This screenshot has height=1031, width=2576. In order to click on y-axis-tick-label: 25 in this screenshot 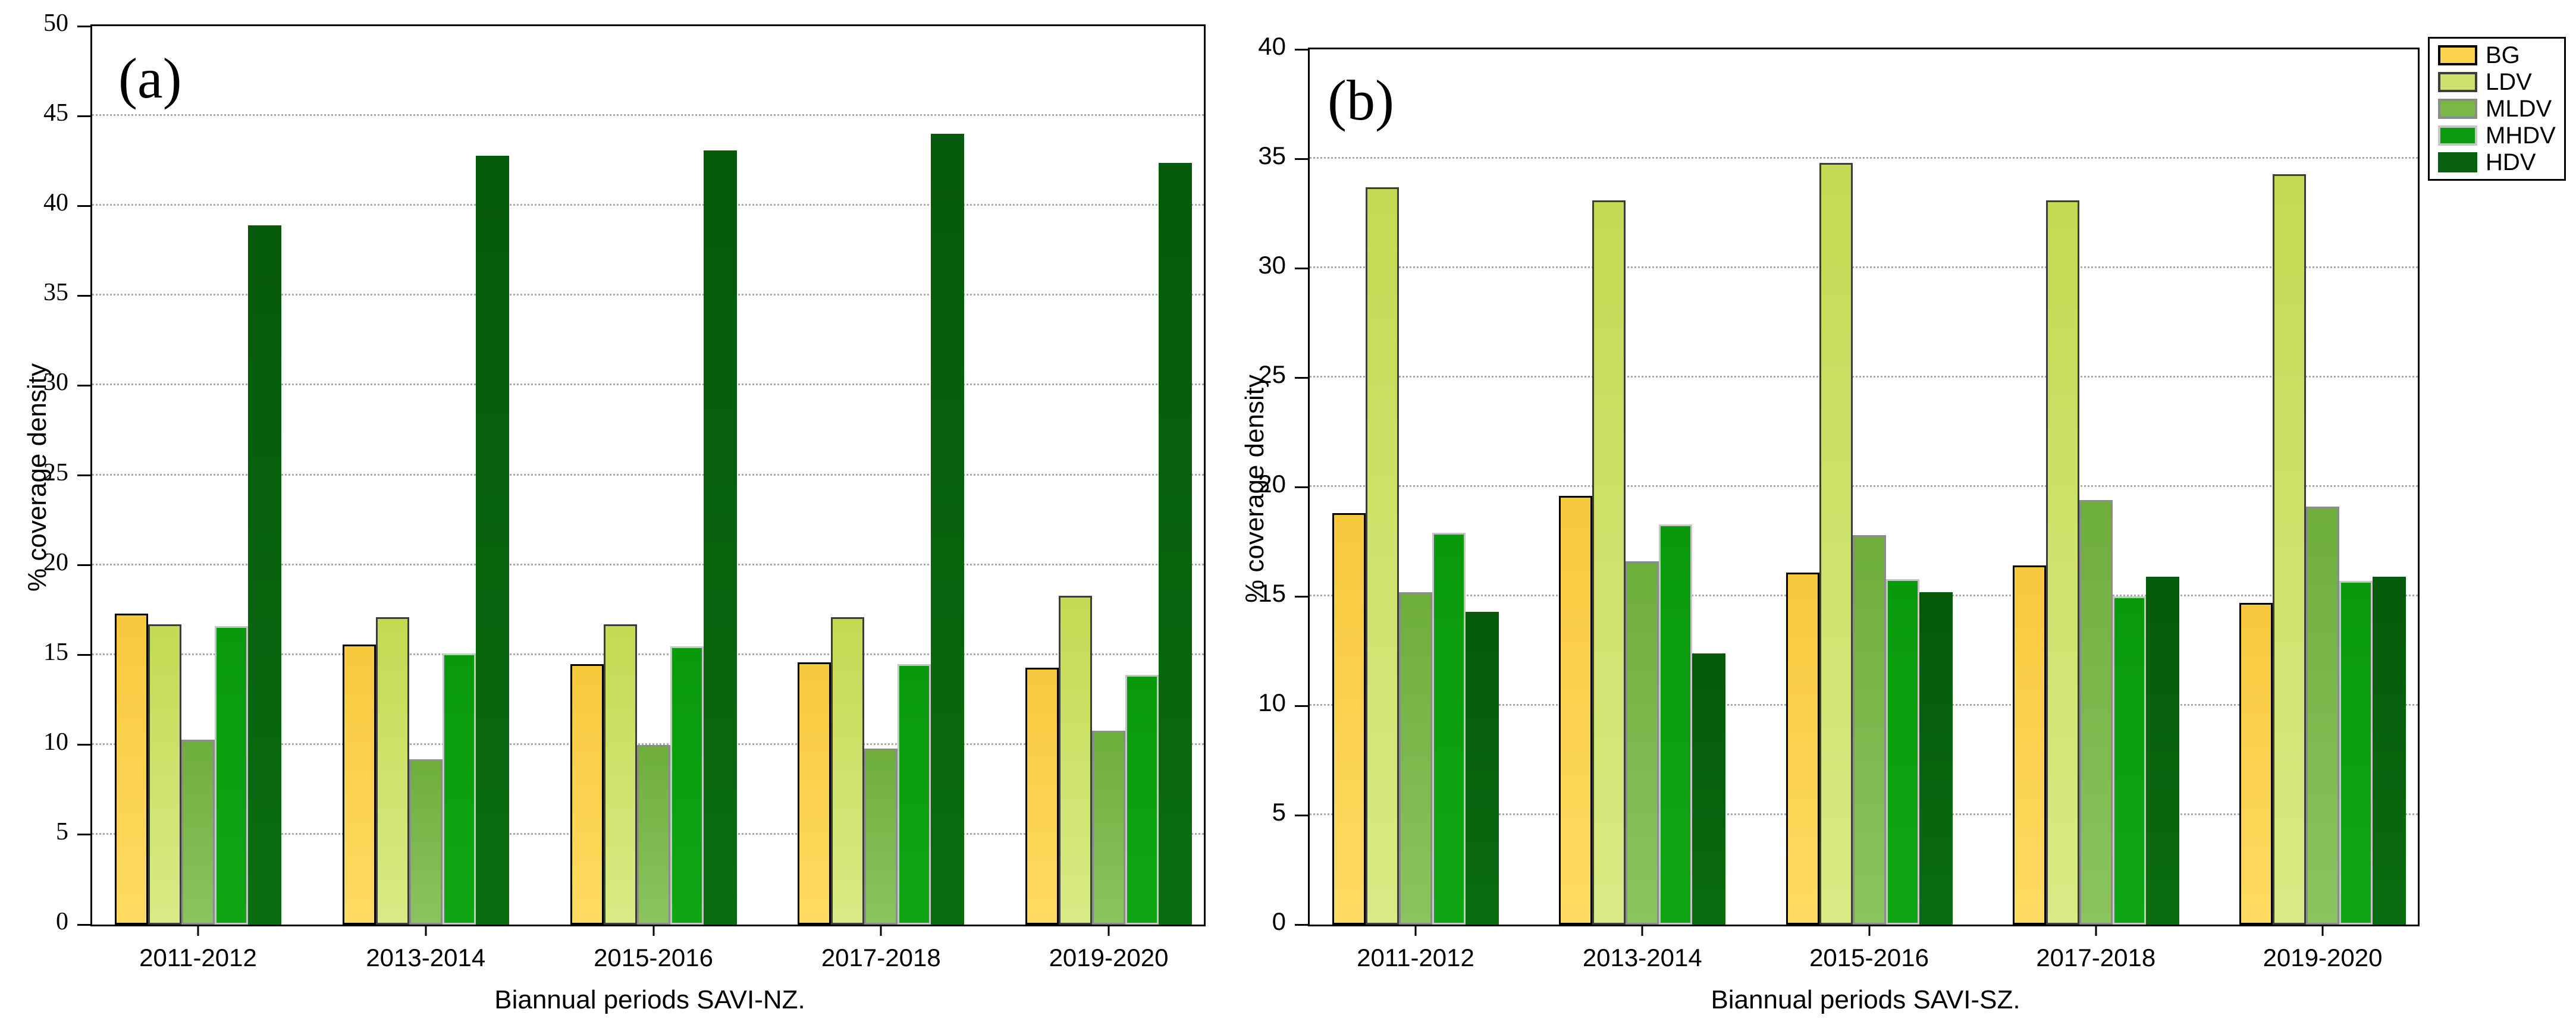, I will do `click(1272, 374)`.